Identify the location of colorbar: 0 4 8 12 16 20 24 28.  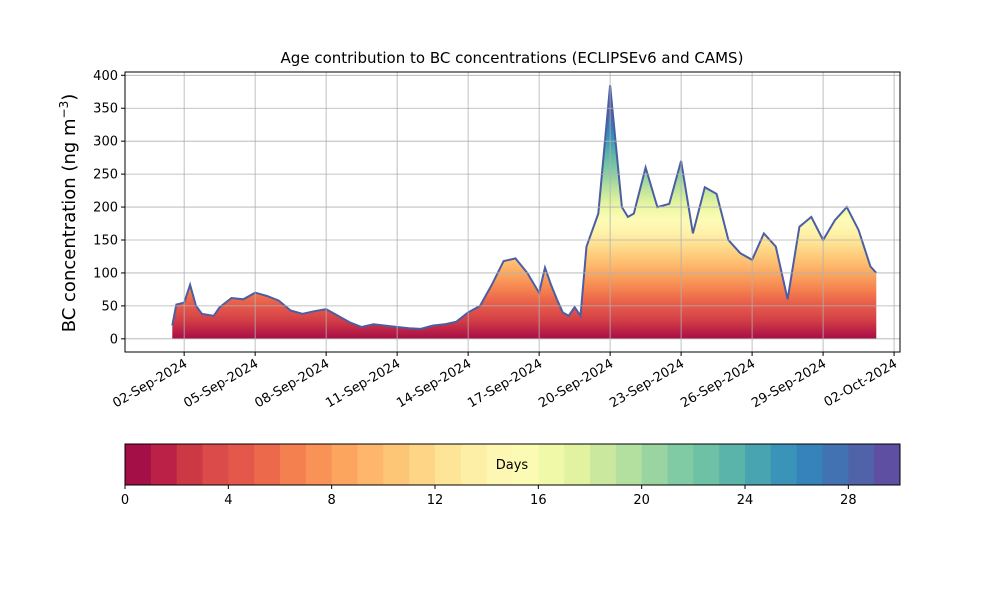
(511, 475).